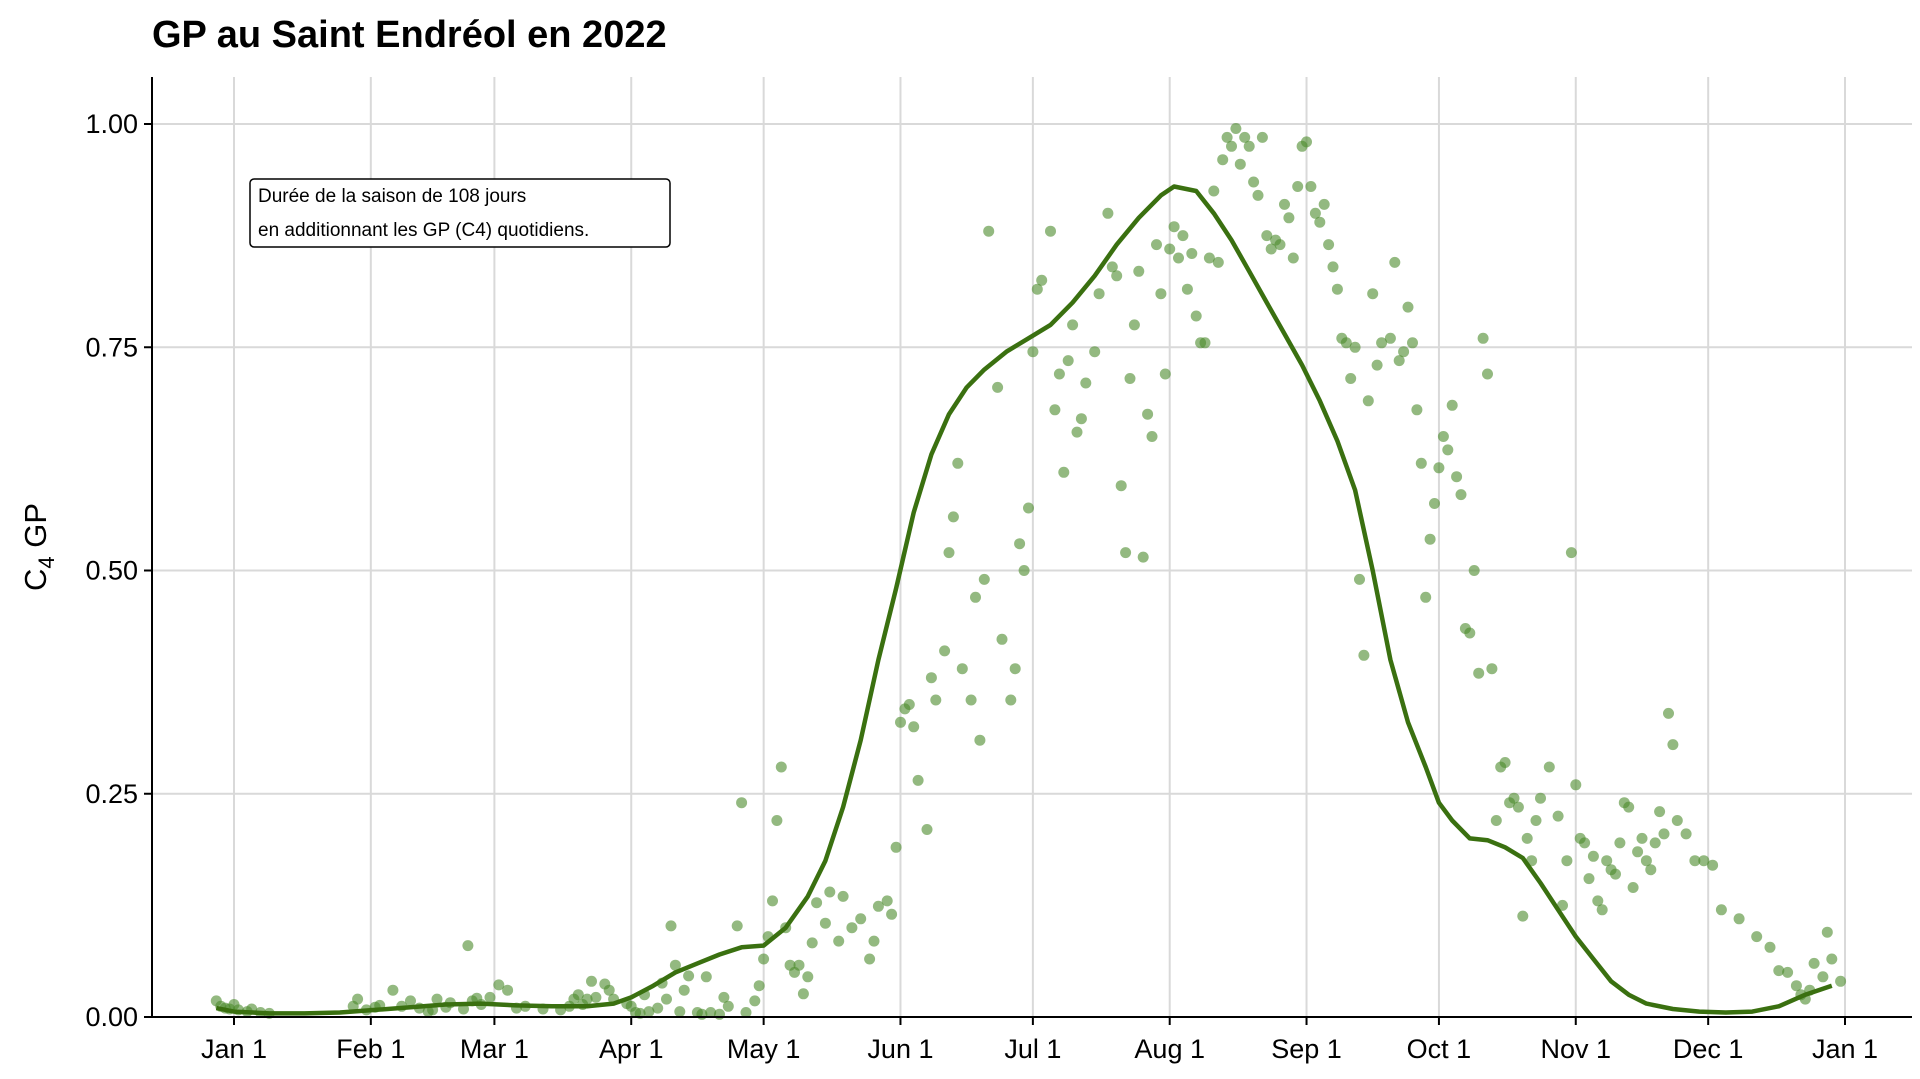 Image resolution: width=1920 pixels, height=1079 pixels. What do you see at coordinates (900, 1049) in the screenshot?
I see `x-tick-label: Jun 1` at bounding box center [900, 1049].